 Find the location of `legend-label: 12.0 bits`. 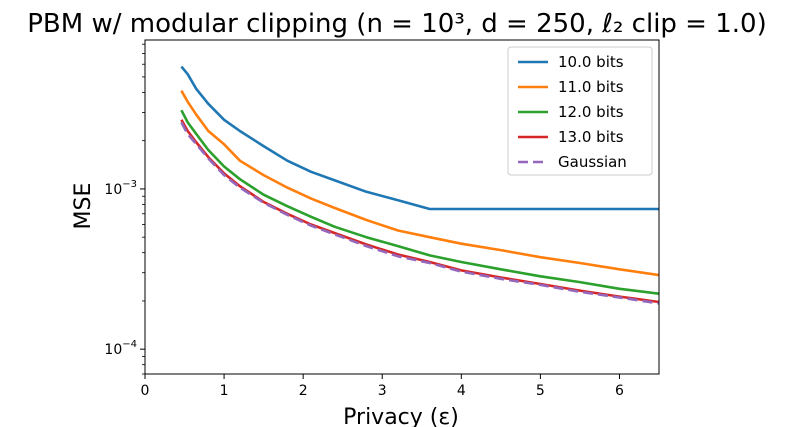

legend-label: 12.0 bits is located at coordinates (591, 112).